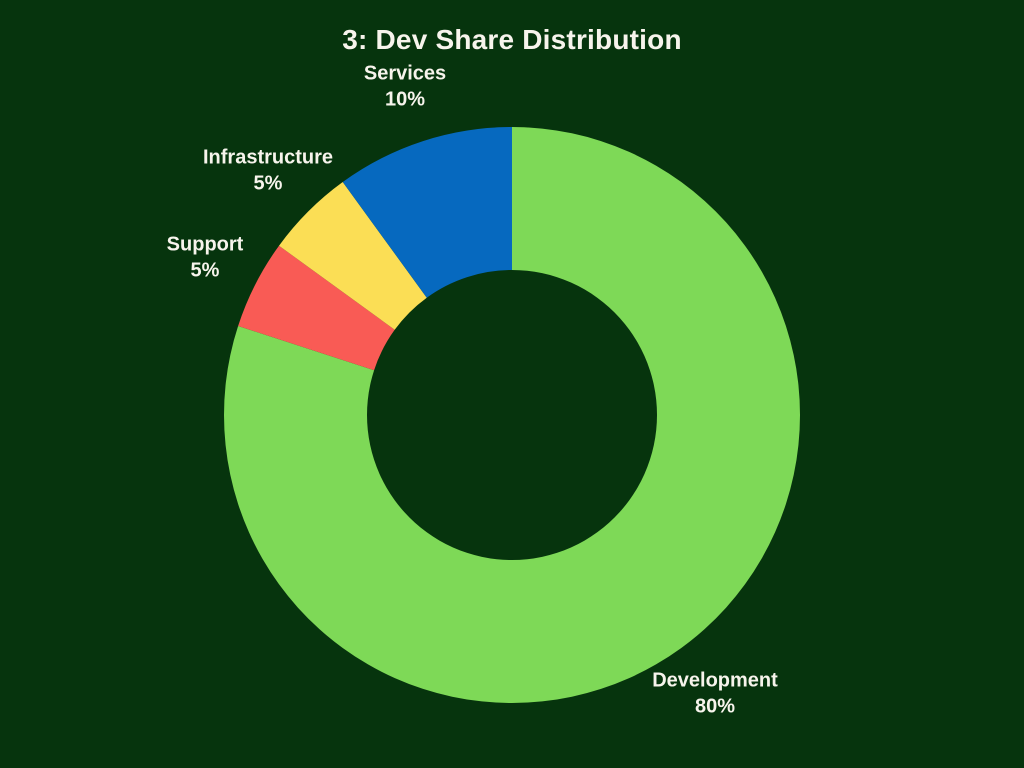 This screenshot has height=768, width=1024. Describe the element at coordinates (715, 707) in the screenshot. I see `segment-pct-text: 80%` at that location.